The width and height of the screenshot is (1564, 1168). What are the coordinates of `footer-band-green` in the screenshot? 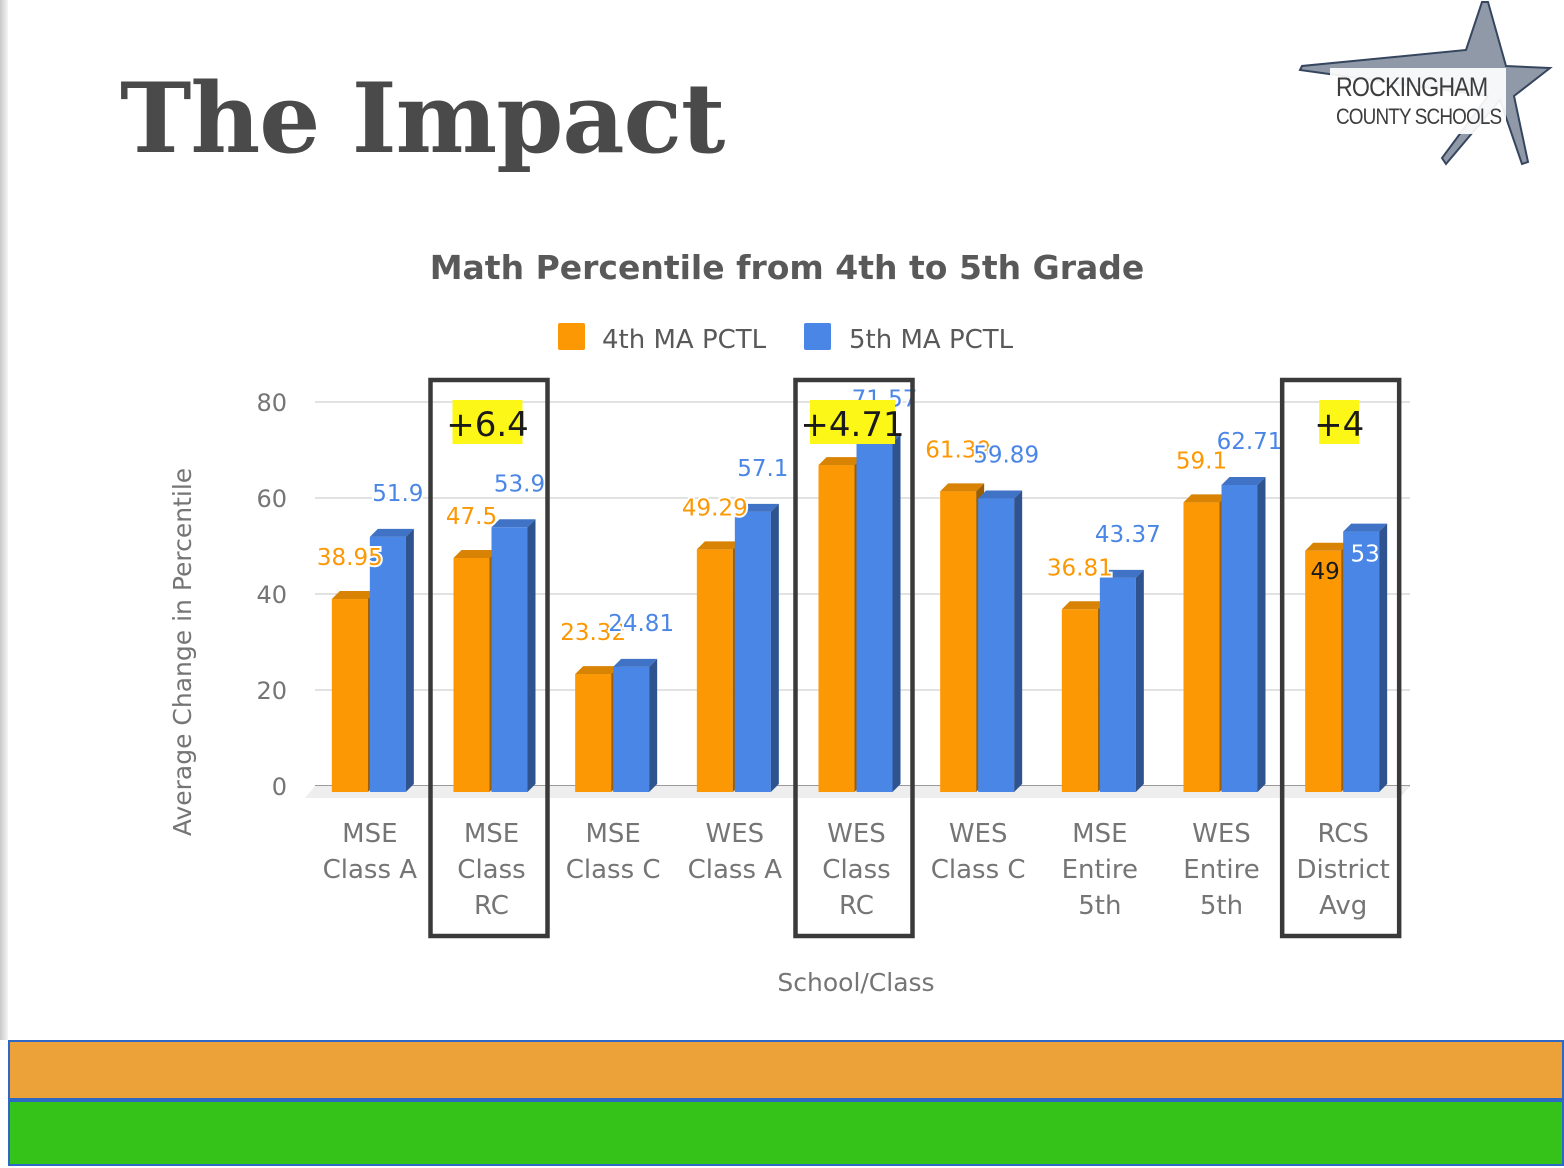 It's located at (786, 1133).